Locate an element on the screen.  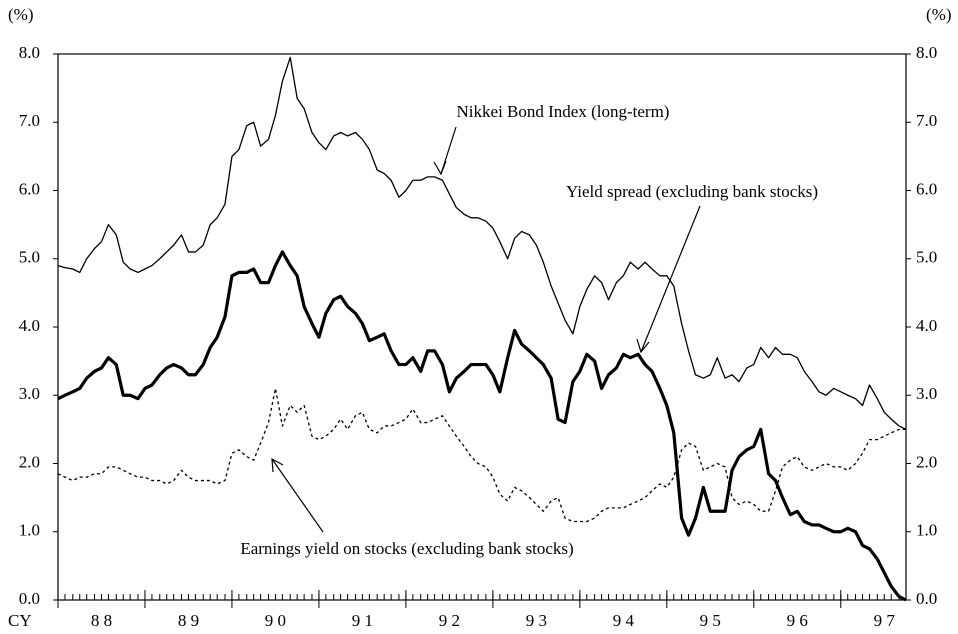
y2-tick-label: 6.0 is located at coordinates (926, 188).